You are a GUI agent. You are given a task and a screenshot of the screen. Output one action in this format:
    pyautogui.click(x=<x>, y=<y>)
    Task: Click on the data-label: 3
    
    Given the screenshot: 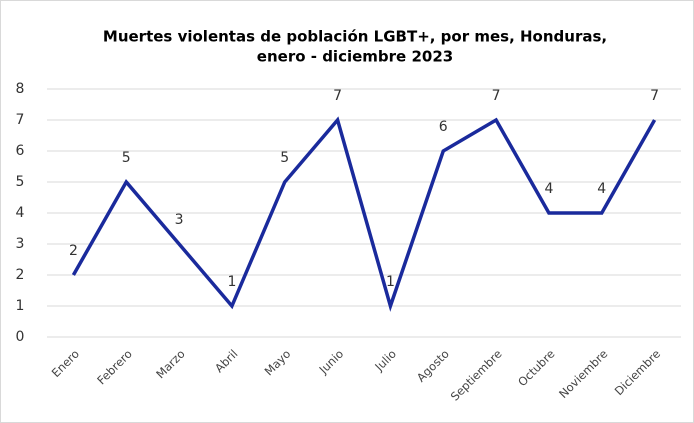 What is the action you would take?
    pyautogui.click(x=179, y=220)
    